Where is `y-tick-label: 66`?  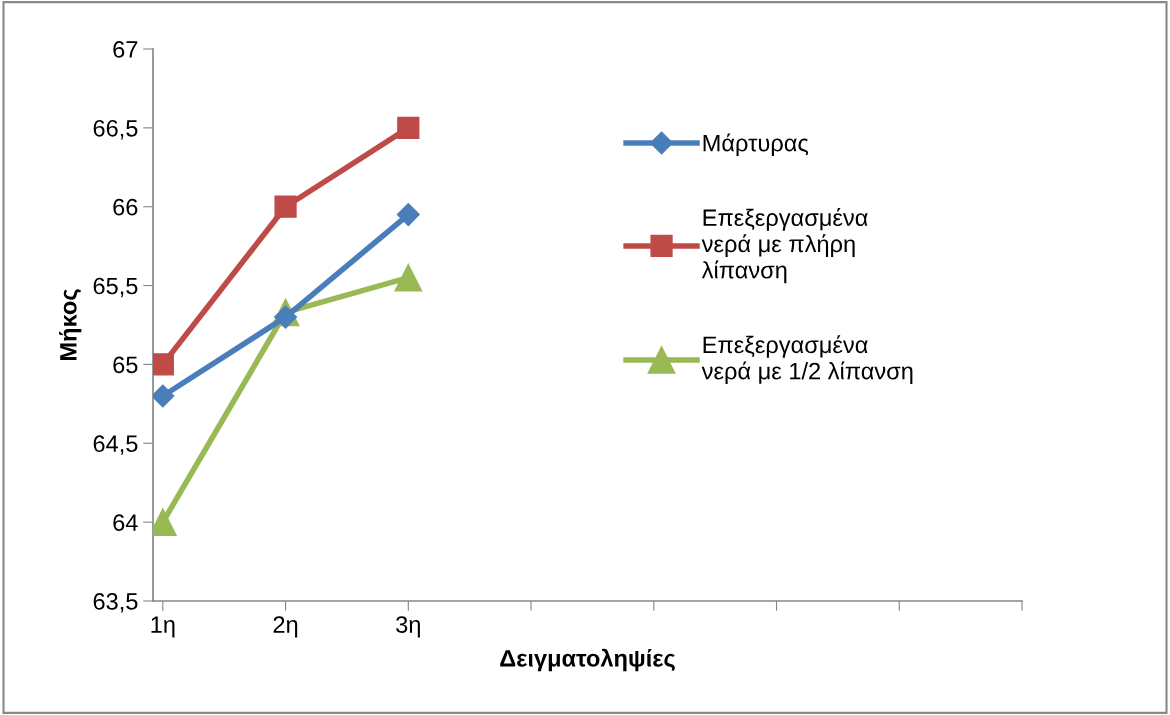
y-tick-label: 66 is located at coordinates (125, 207).